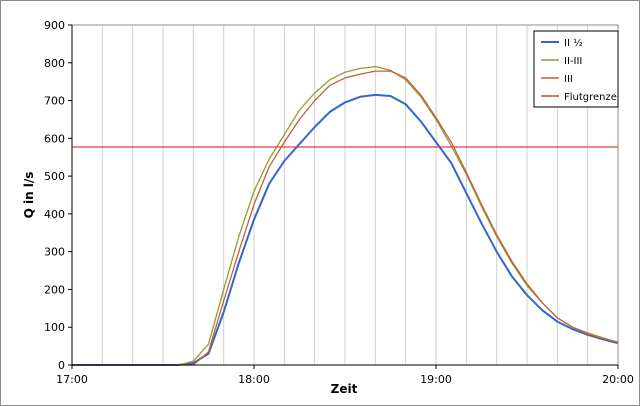 The width and height of the screenshot is (640, 406). What do you see at coordinates (54, 214) in the screenshot?
I see `y-tick-label: 400` at bounding box center [54, 214].